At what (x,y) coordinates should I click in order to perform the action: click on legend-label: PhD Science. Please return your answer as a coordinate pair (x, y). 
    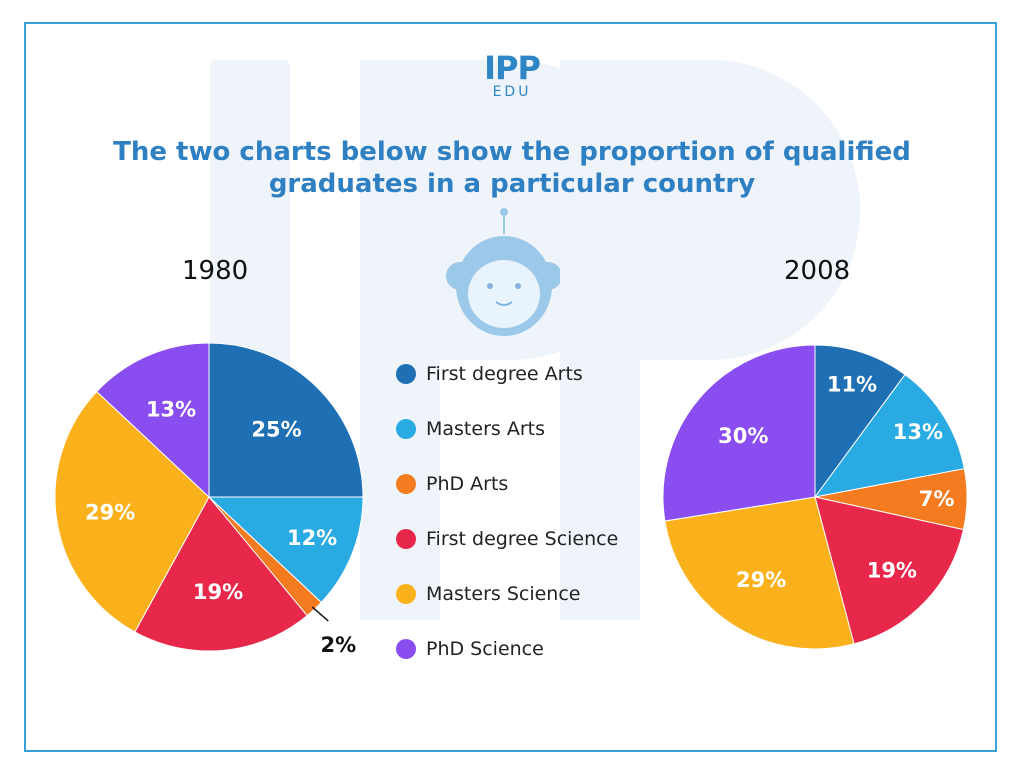
    Looking at the image, I should click on (485, 648).